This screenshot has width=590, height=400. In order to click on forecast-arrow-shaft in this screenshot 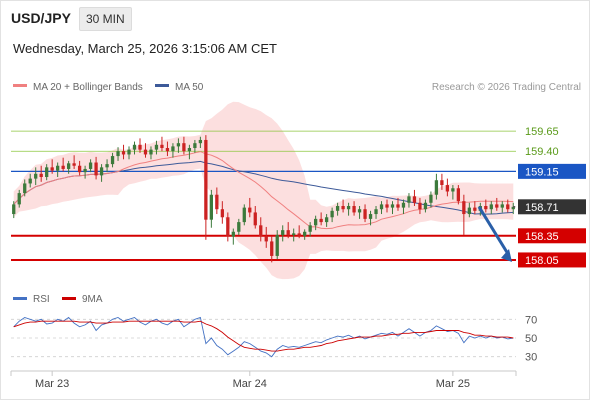, I will do `click(493, 230)`.